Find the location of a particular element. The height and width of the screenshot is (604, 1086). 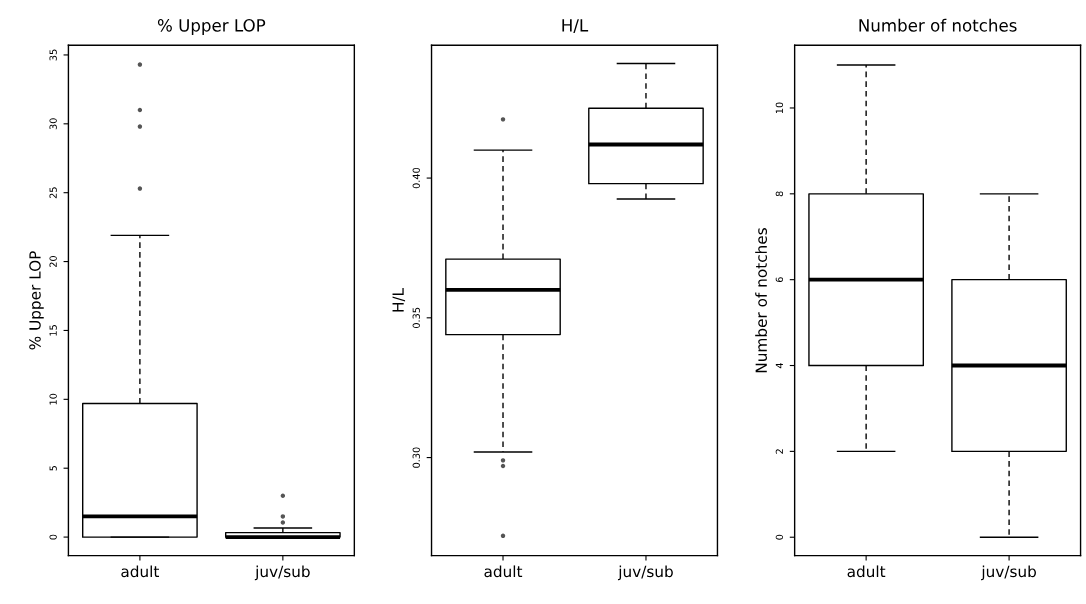

y-tick-label: 15 is located at coordinates (53, 330).